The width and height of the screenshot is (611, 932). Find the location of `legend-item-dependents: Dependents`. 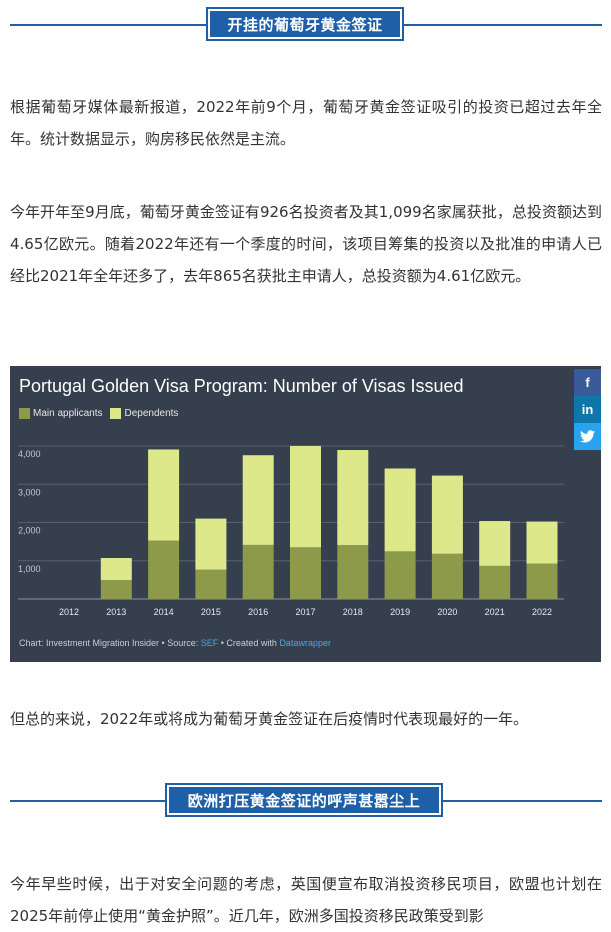

legend-item-dependents: Dependents is located at coordinates (144, 413).